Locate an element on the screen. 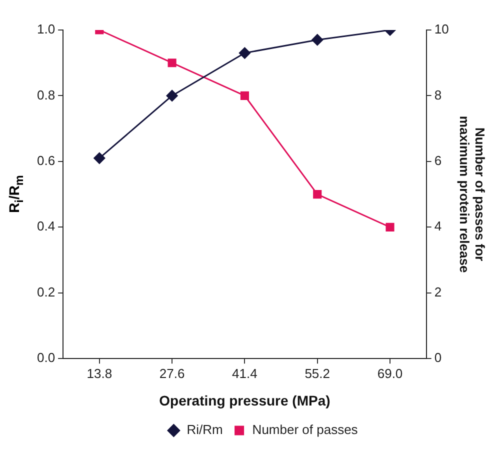 The image size is (501, 453). legend-label: Ri/Rm is located at coordinates (204, 430).